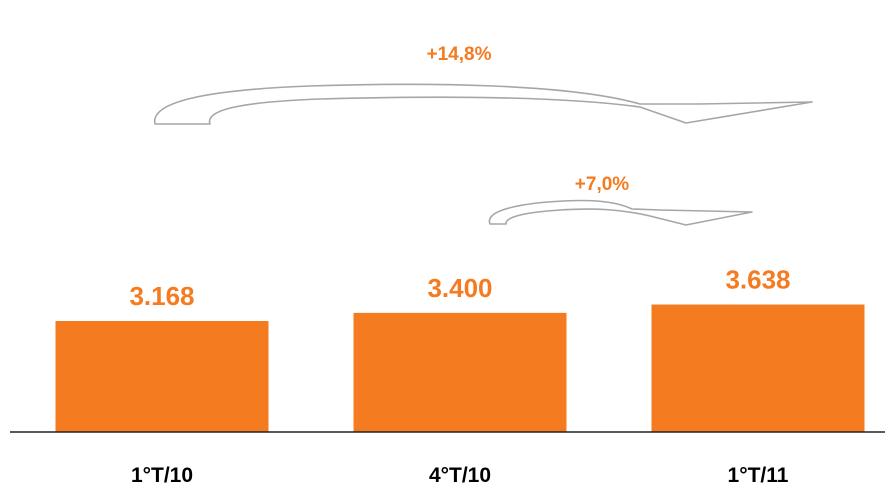 Image resolution: width=890 pixels, height=500 pixels. I want to click on bar-value-label: 3.638, so click(757, 280).